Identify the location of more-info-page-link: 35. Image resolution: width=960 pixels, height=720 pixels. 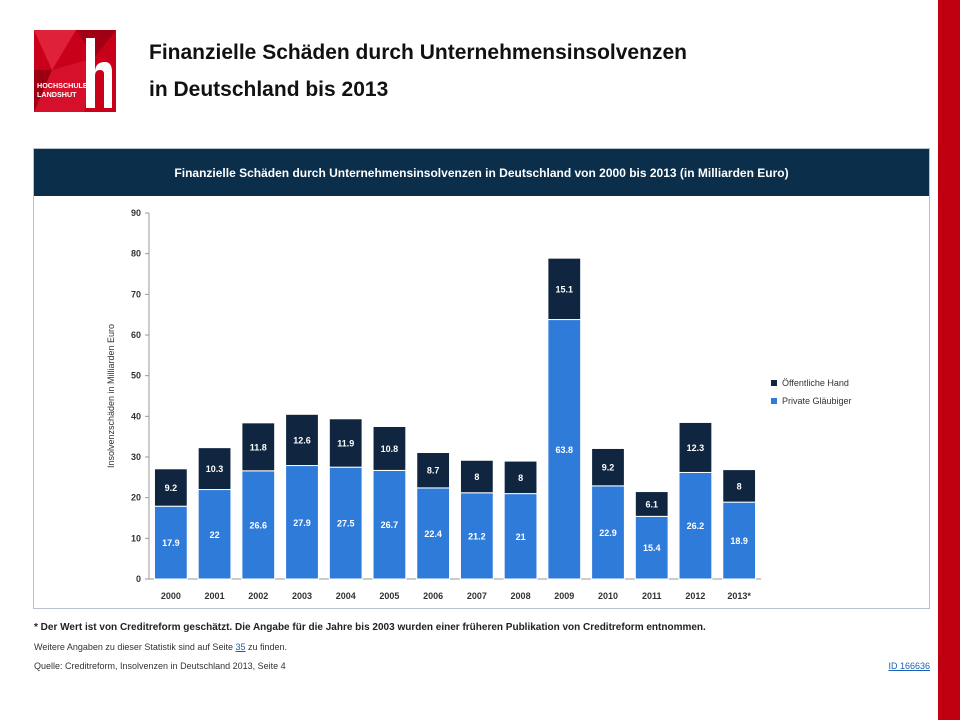
(240, 647).